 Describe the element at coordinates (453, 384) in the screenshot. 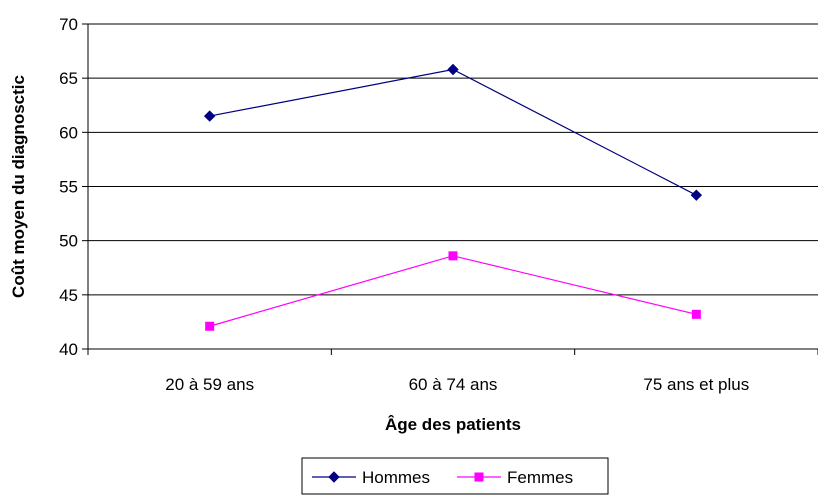

I see `x-tick-label: 60 à 74 ans` at that location.